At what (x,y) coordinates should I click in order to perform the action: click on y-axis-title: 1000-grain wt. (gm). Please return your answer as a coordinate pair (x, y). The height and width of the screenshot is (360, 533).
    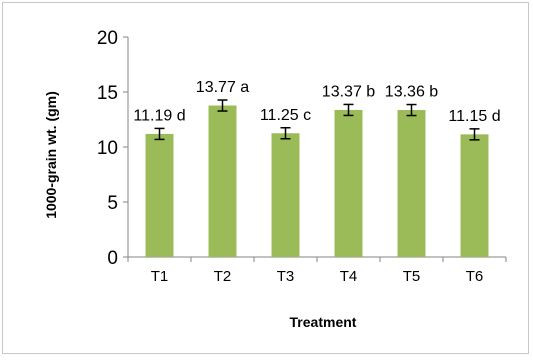
    Looking at the image, I should click on (51, 155).